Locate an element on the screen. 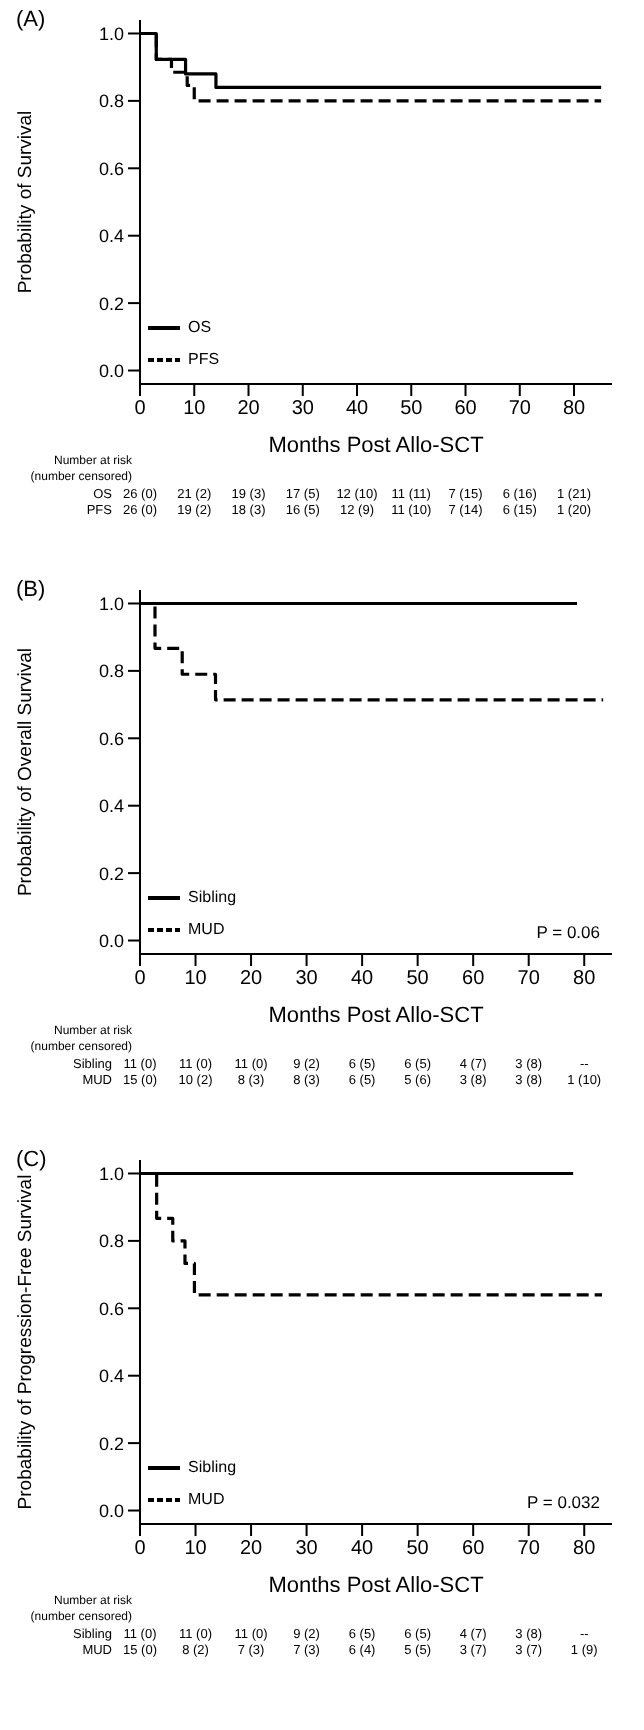  y-axis-title: Probability of Overall Survival is located at coordinates (25, 772).